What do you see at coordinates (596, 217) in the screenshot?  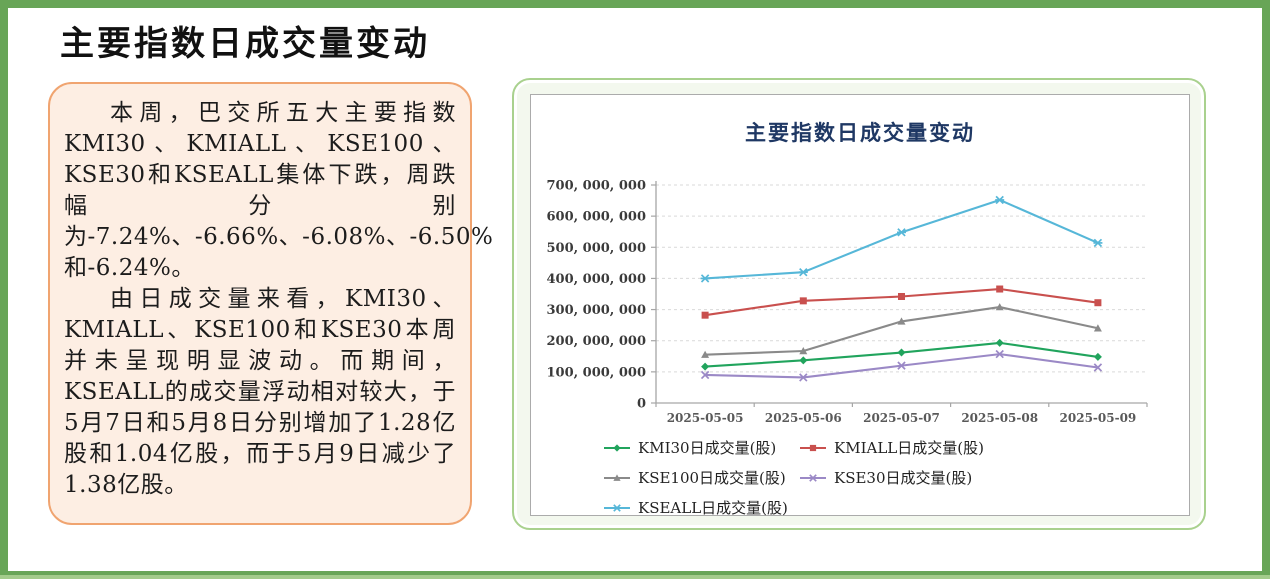 I see `svg-text: 600, 000, 000` at bounding box center [596, 217].